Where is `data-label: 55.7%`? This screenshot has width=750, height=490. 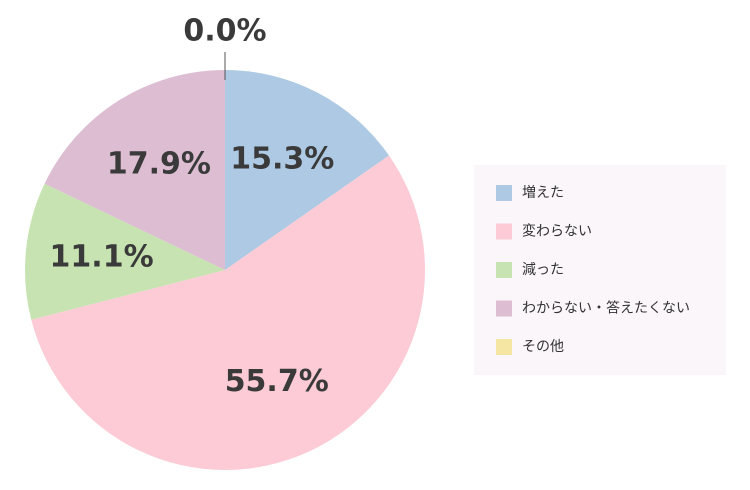 data-label: 55.7% is located at coordinates (277, 381).